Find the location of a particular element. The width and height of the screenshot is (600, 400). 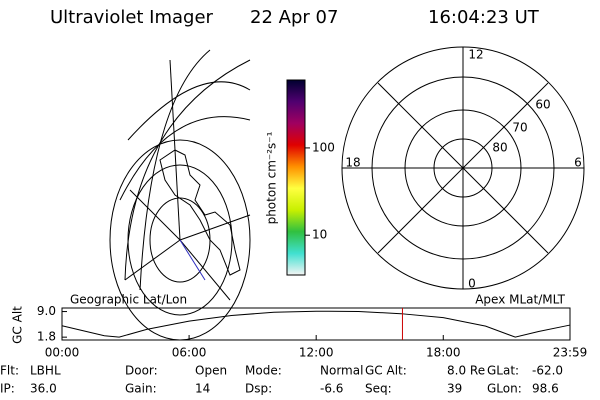

x-tick-label: 23:59 is located at coordinates (570, 353).